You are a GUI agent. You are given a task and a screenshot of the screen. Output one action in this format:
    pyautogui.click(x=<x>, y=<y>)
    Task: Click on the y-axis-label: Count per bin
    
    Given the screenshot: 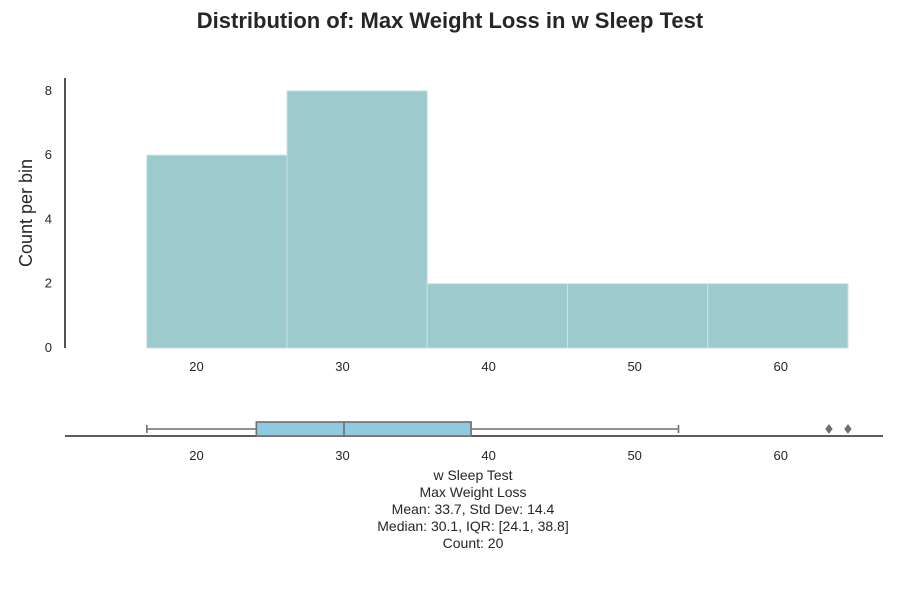 What is the action you would take?
    pyautogui.click(x=26, y=213)
    